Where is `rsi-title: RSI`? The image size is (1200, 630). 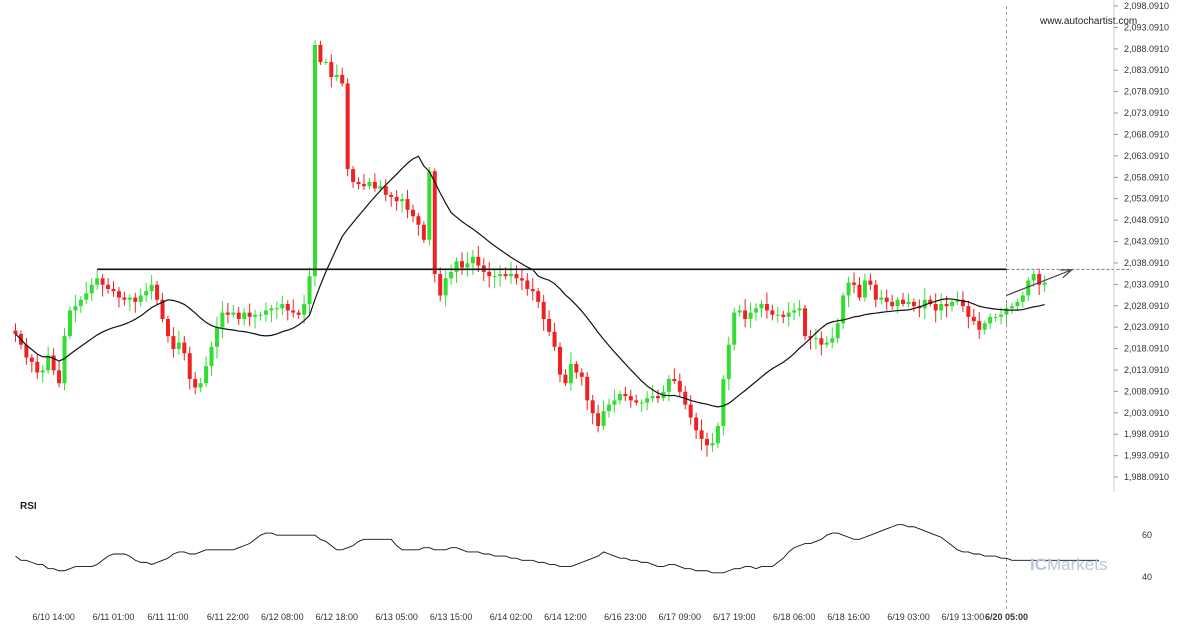
rsi-title: RSI is located at coordinates (28, 506).